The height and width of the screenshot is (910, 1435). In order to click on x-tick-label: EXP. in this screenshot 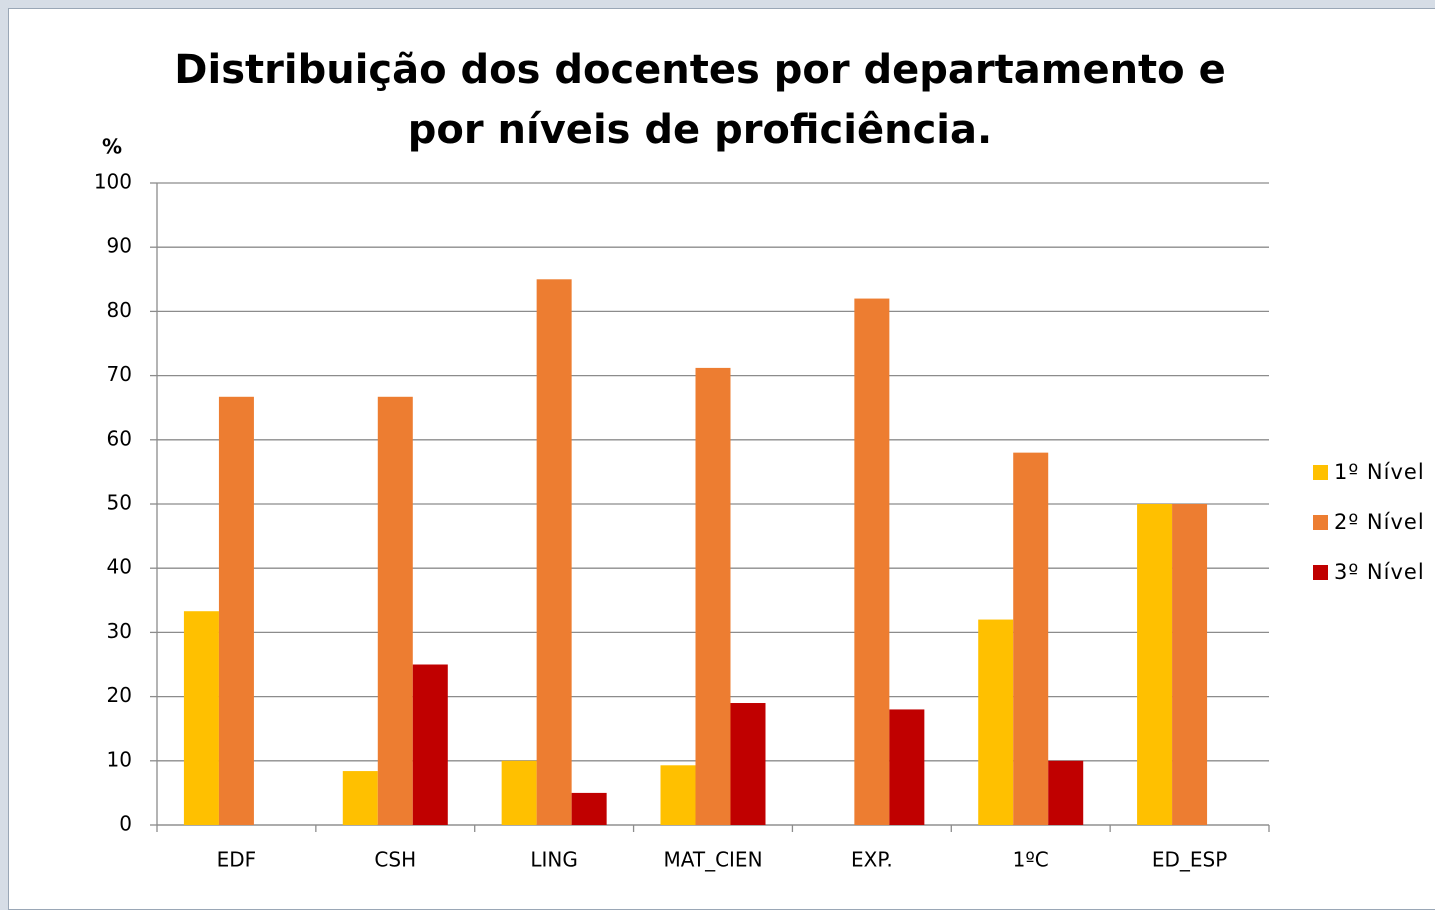, I will do `click(872, 860)`.